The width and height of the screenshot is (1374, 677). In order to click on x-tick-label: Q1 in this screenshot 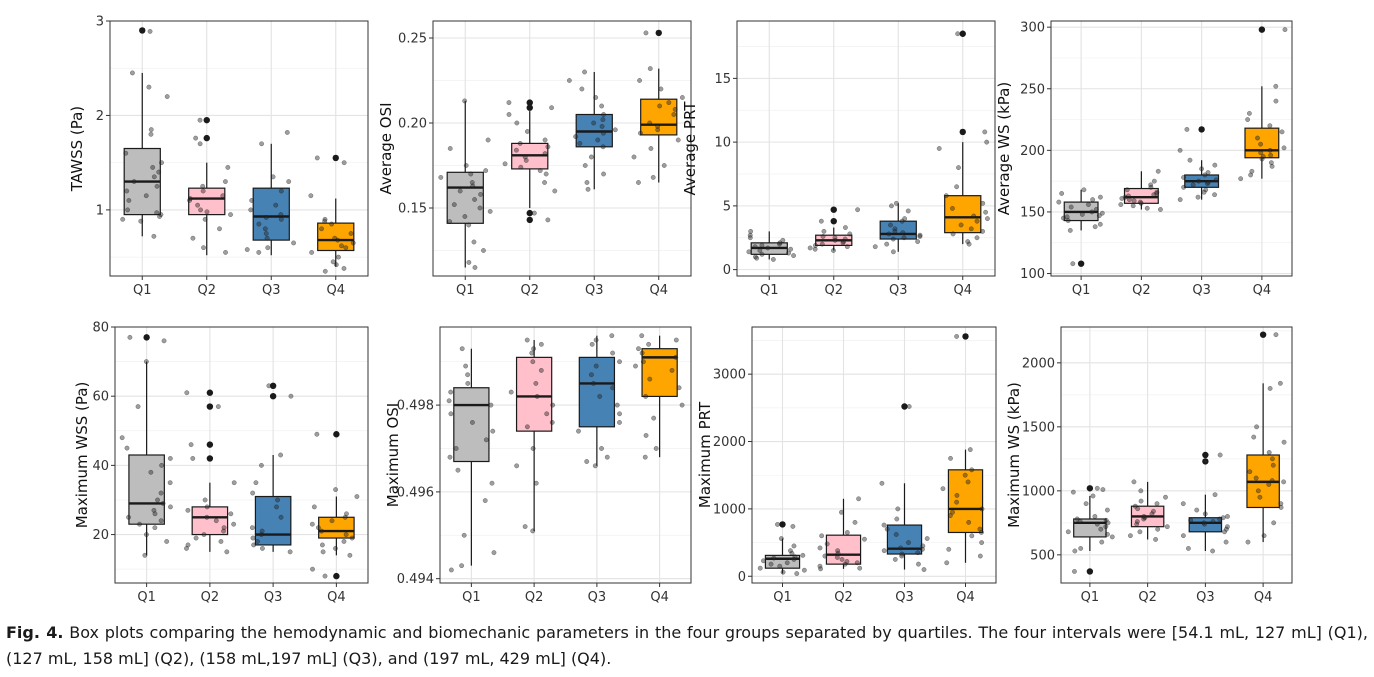, I will do `click(142, 290)`.